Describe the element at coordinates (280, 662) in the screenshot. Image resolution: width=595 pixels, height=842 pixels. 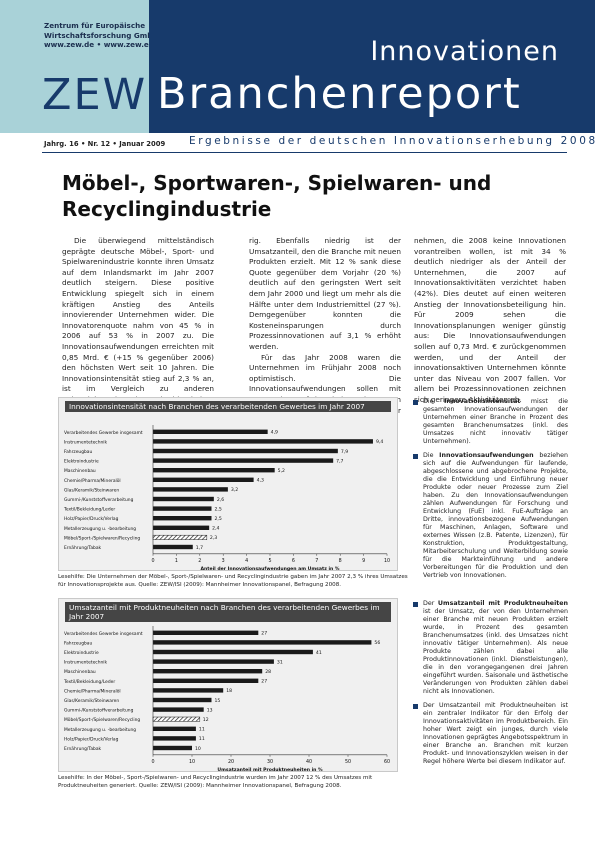
I see `value-label: 31` at that location.